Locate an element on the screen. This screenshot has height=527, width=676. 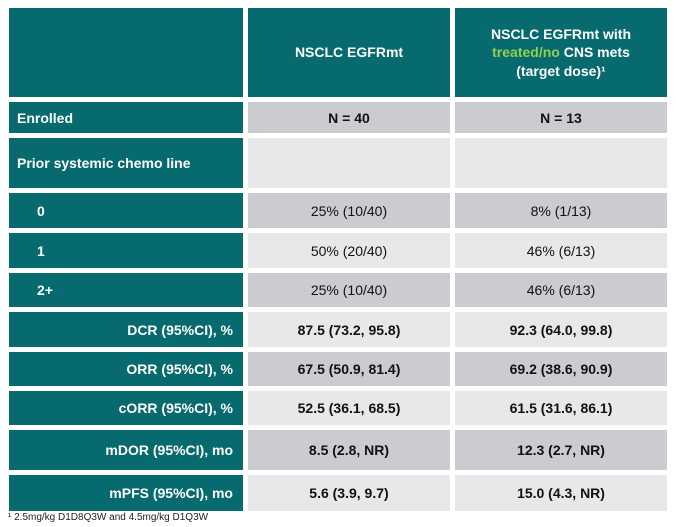
cell-line0-col2: 8% (1/13) is located at coordinates (561, 210).